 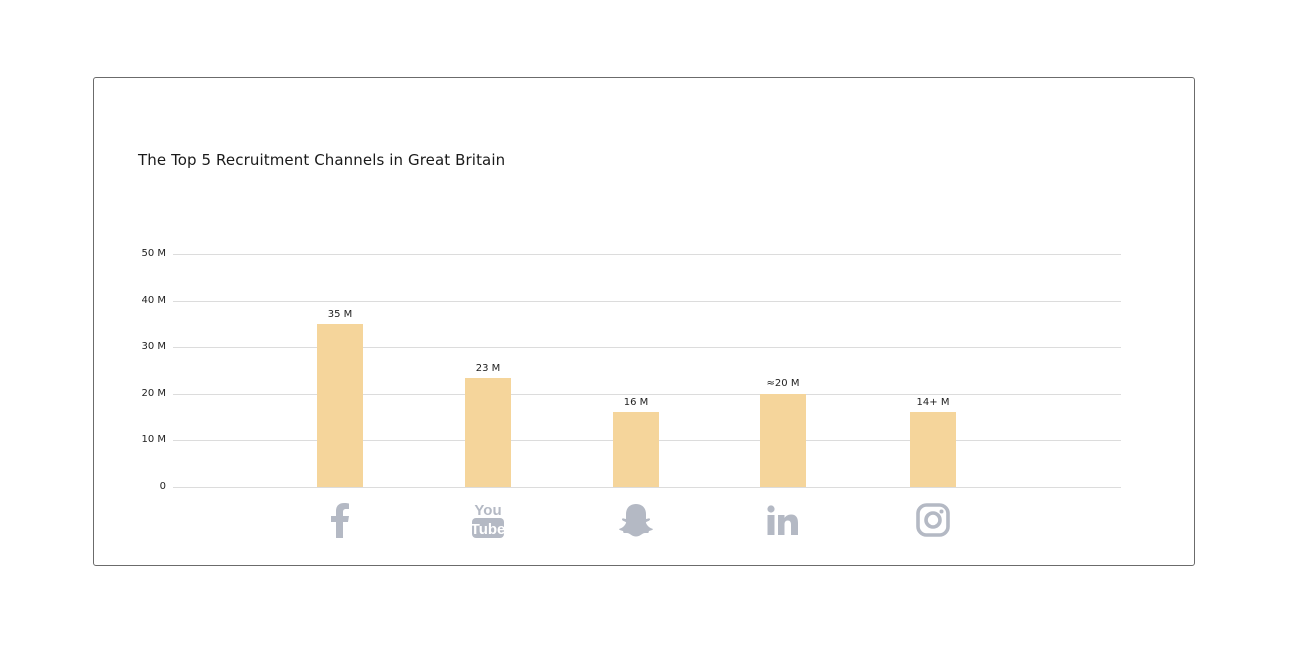 What do you see at coordinates (340, 314) in the screenshot?
I see `bar-label-facebook: 35 M` at bounding box center [340, 314].